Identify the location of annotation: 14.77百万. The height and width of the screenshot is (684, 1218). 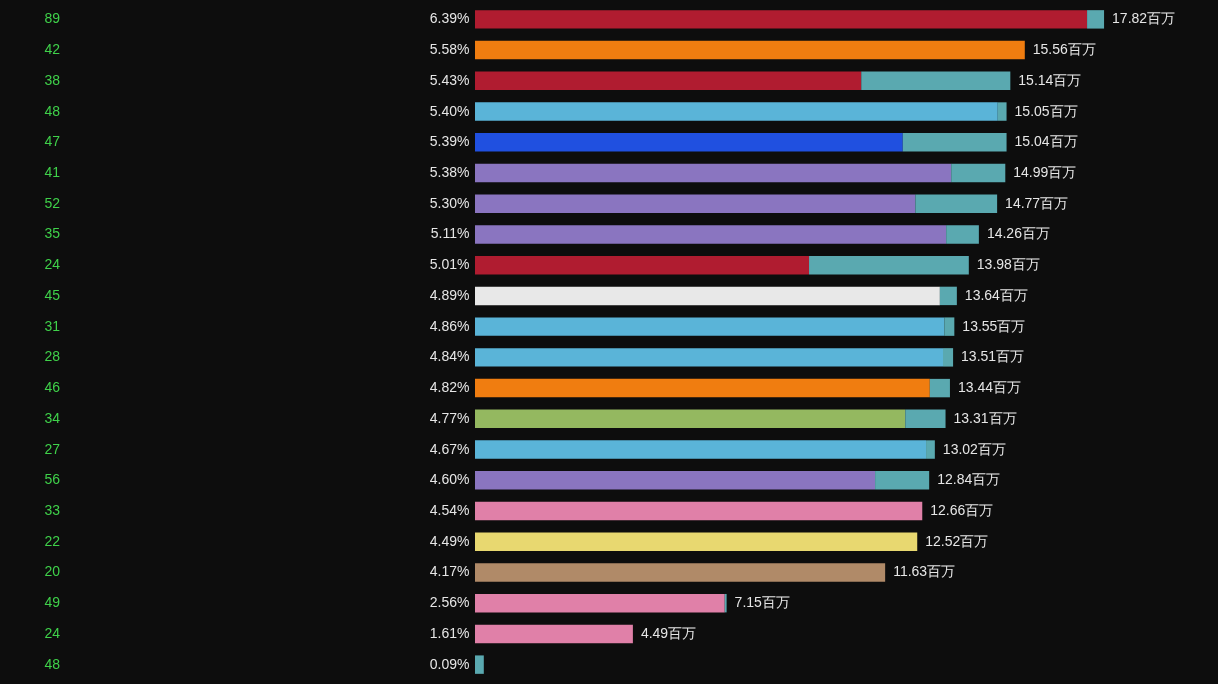
(1037, 202).